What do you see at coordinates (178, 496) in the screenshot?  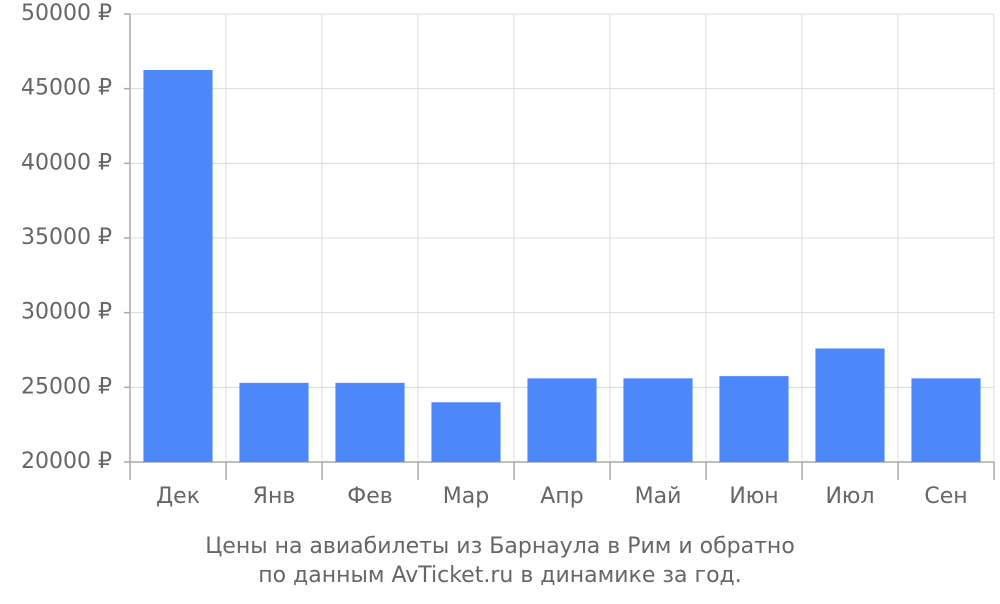 I see `x-tick-label: Дек` at bounding box center [178, 496].